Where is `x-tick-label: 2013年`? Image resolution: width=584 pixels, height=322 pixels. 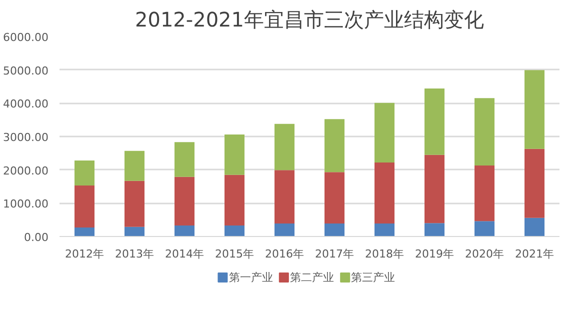
x-tick-label: 2013年 is located at coordinates (134, 254).